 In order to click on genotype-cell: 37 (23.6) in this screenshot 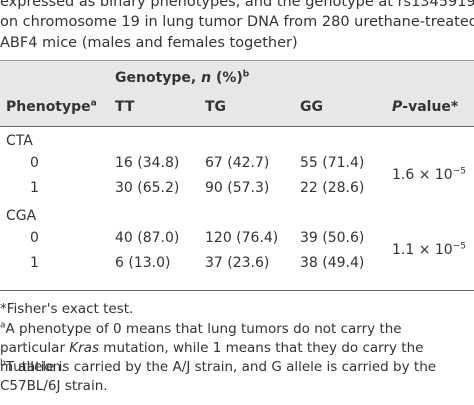, I will do `click(237, 263)`.